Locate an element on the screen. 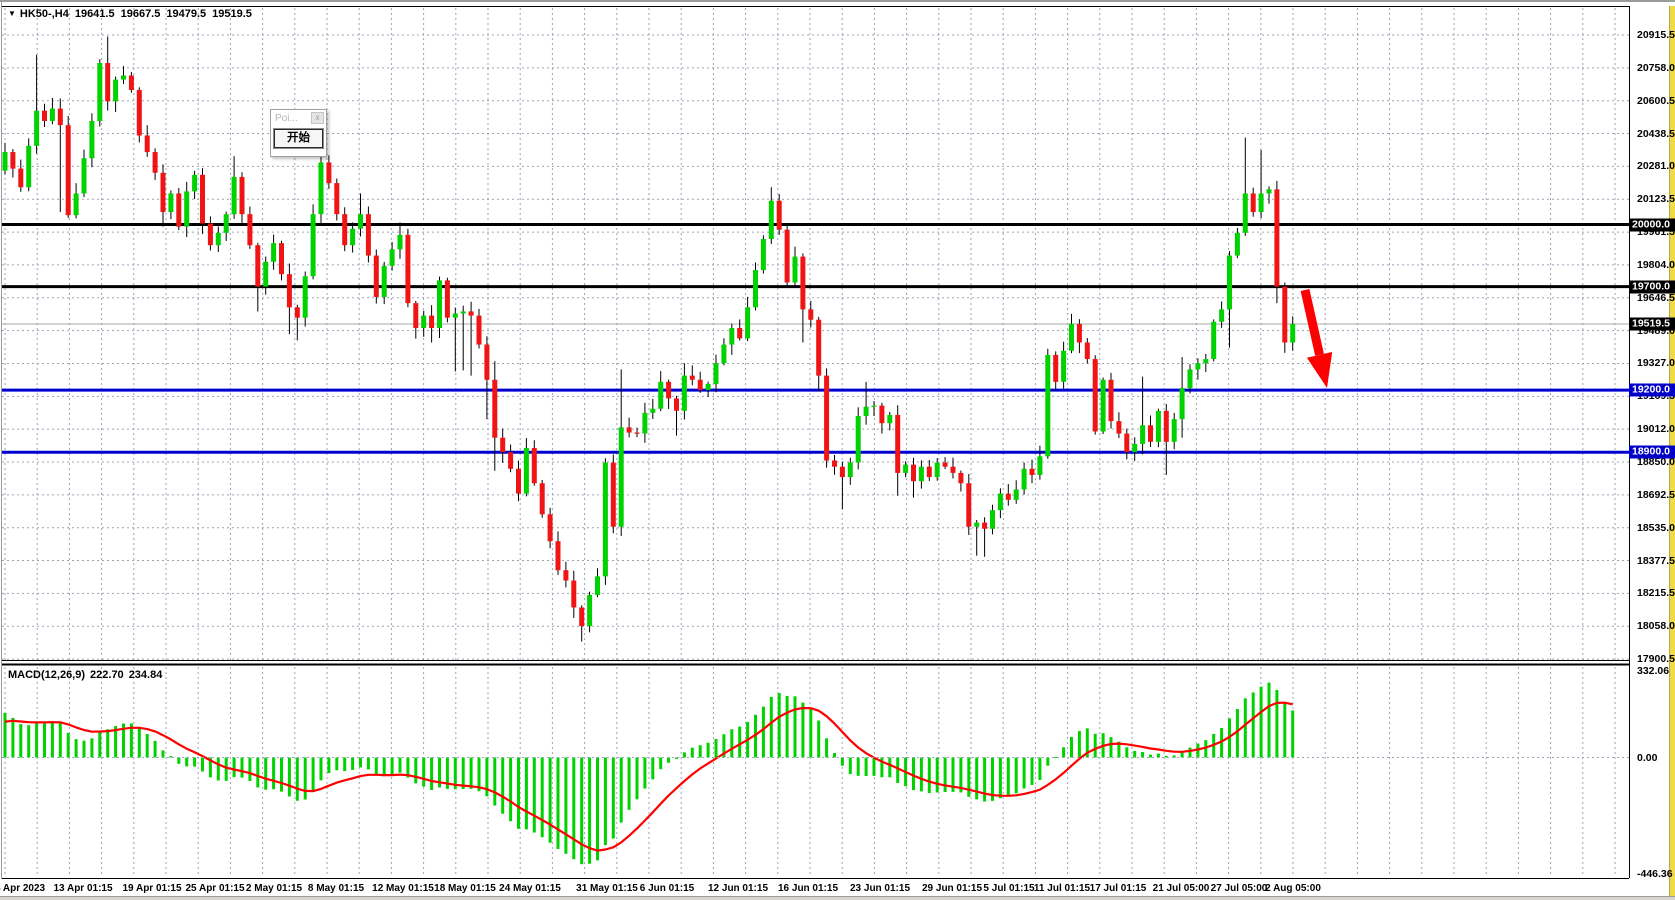 The image size is (1675, 900). price-badge-19200.0: 19200.0 is located at coordinates (1652, 390).